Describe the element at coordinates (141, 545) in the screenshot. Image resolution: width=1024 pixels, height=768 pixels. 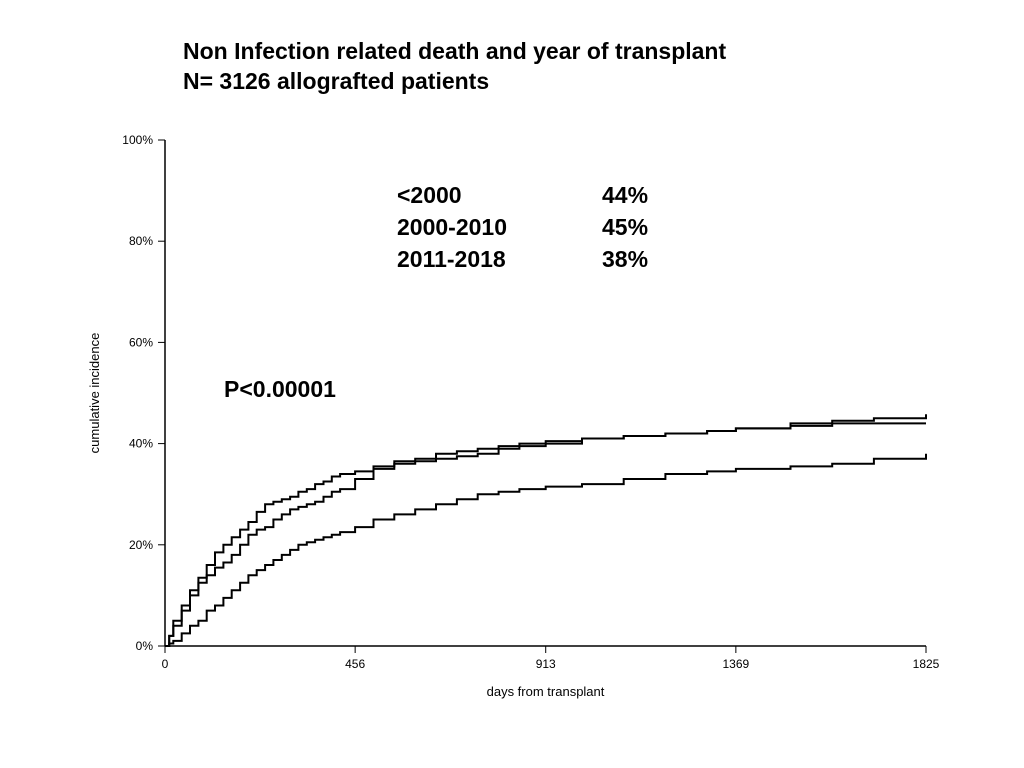
I see `y-tick-label: 20%` at that location.